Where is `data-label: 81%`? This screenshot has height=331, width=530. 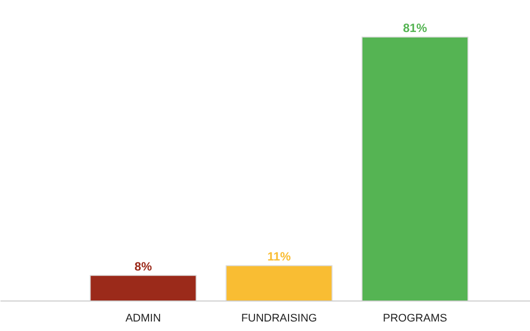 data-label: 81% is located at coordinates (415, 27).